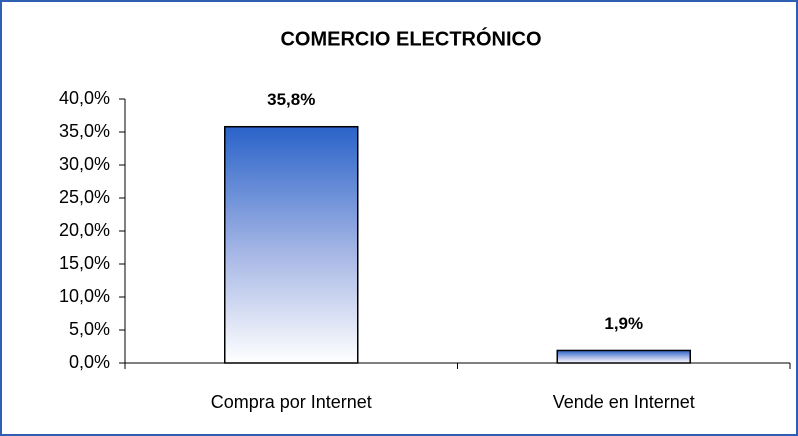  I want to click on y-tick-label: 40,0%, so click(84, 98).